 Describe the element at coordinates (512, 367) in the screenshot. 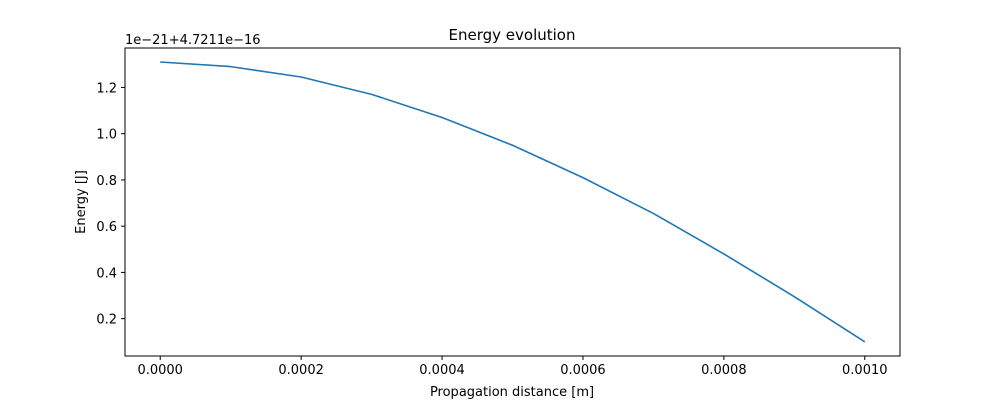

I see `x-axis: 0.0000 0.0002 0.0004 0.0006 0.0008 0.0010` at that location.